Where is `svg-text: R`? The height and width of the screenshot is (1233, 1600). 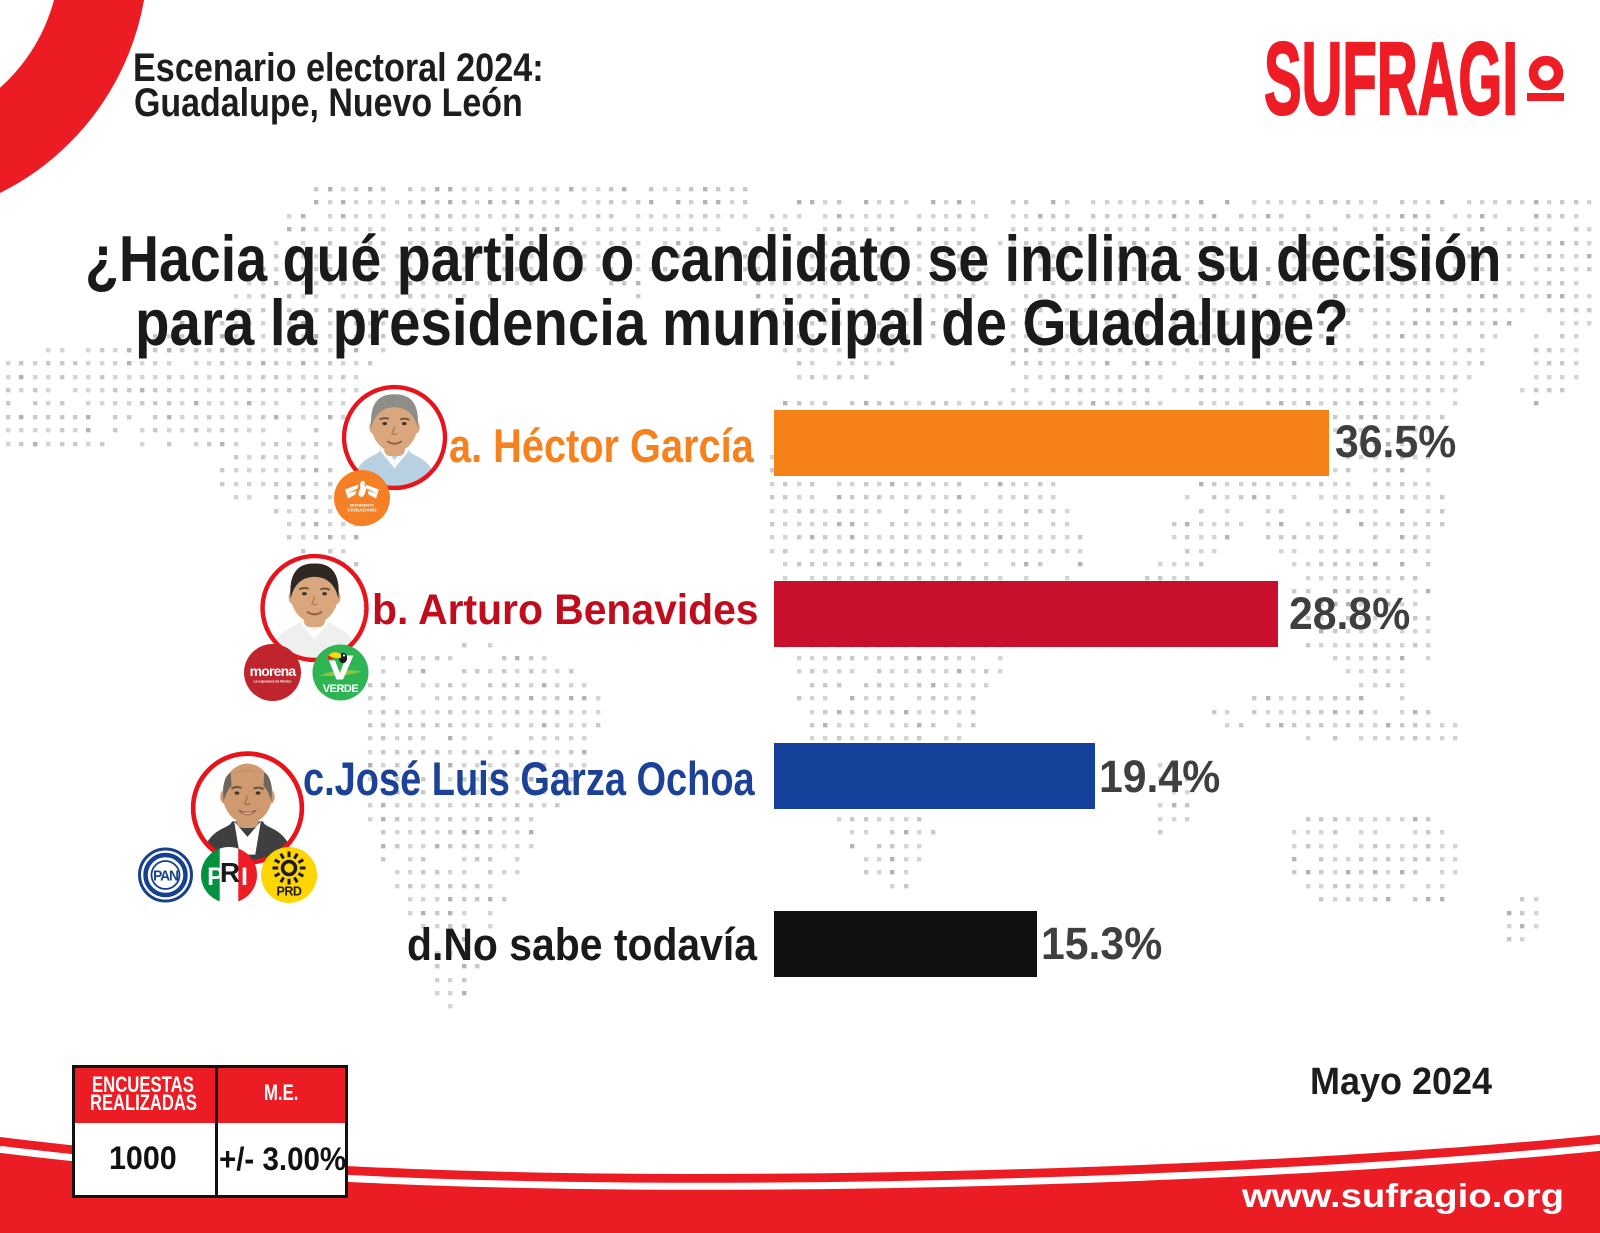
svg-text: R is located at coordinates (230, 872).